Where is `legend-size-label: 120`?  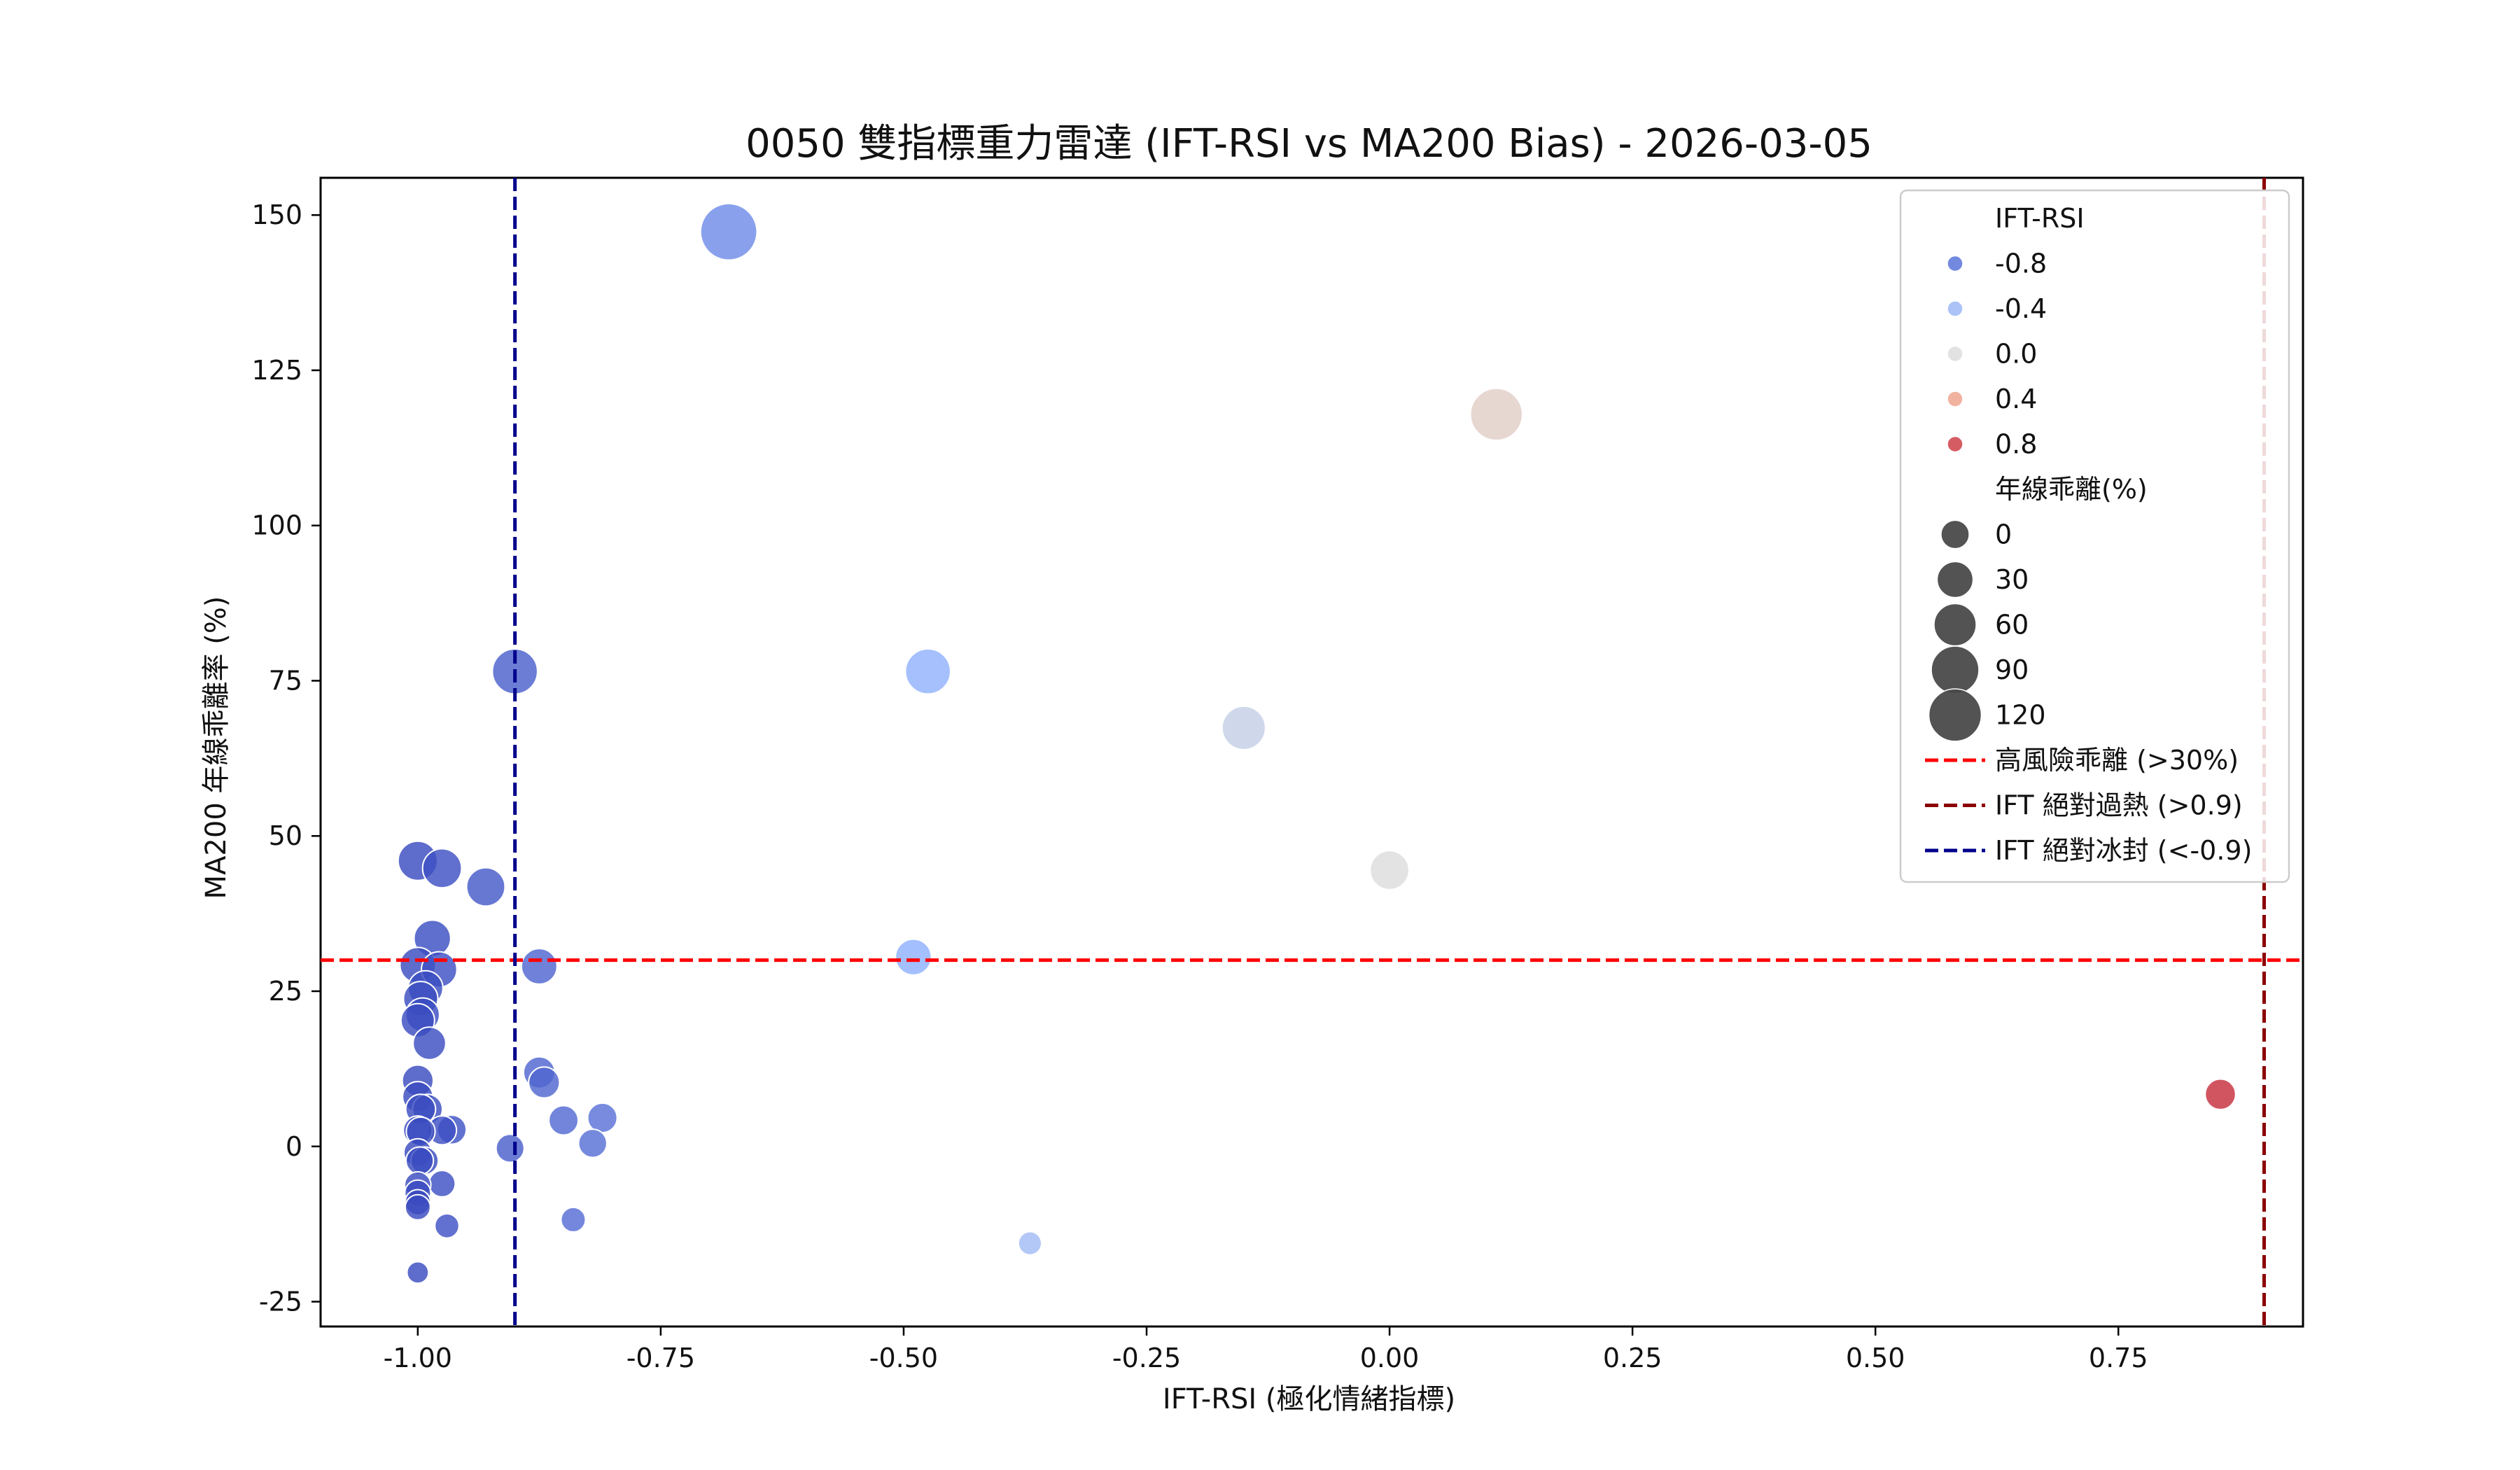 legend-size-label: 120 is located at coordinates (2020, 715).